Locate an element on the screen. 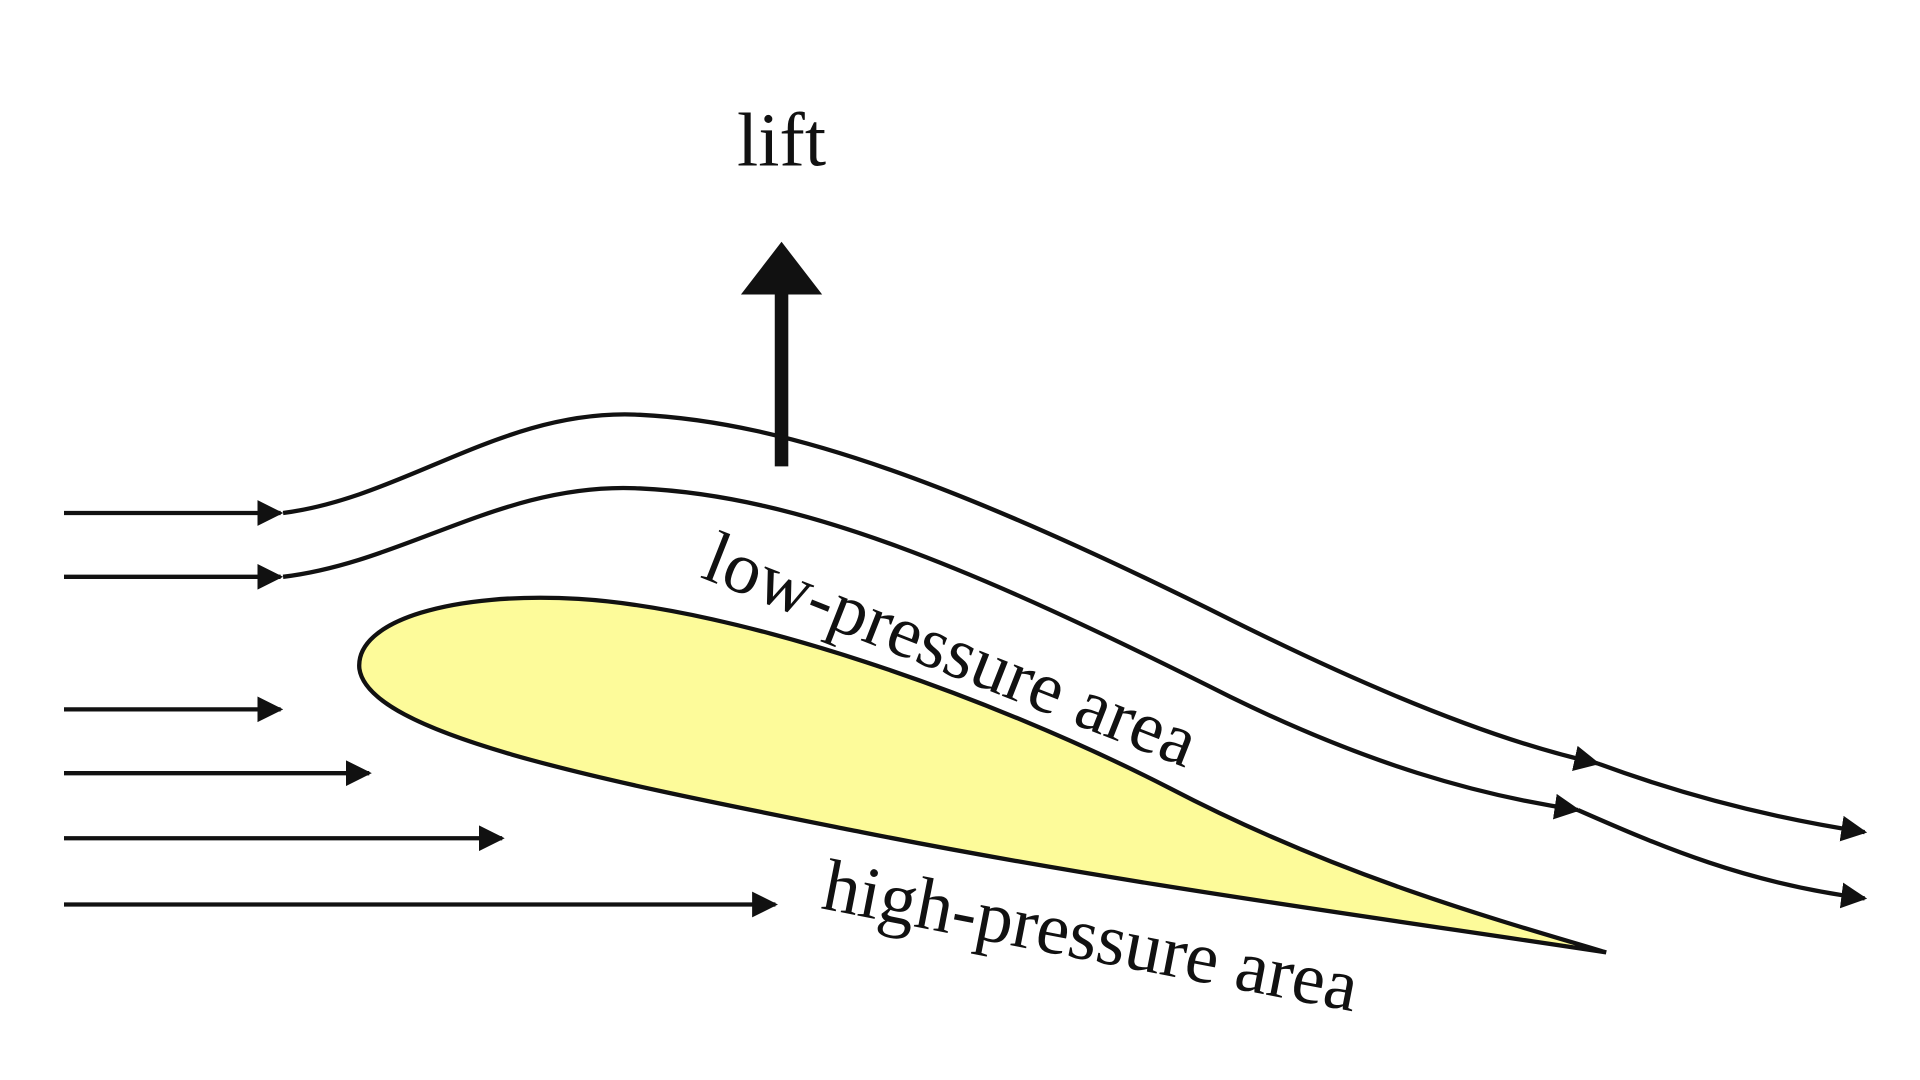  lift-arrow-head is located at coordinates (781, 268).